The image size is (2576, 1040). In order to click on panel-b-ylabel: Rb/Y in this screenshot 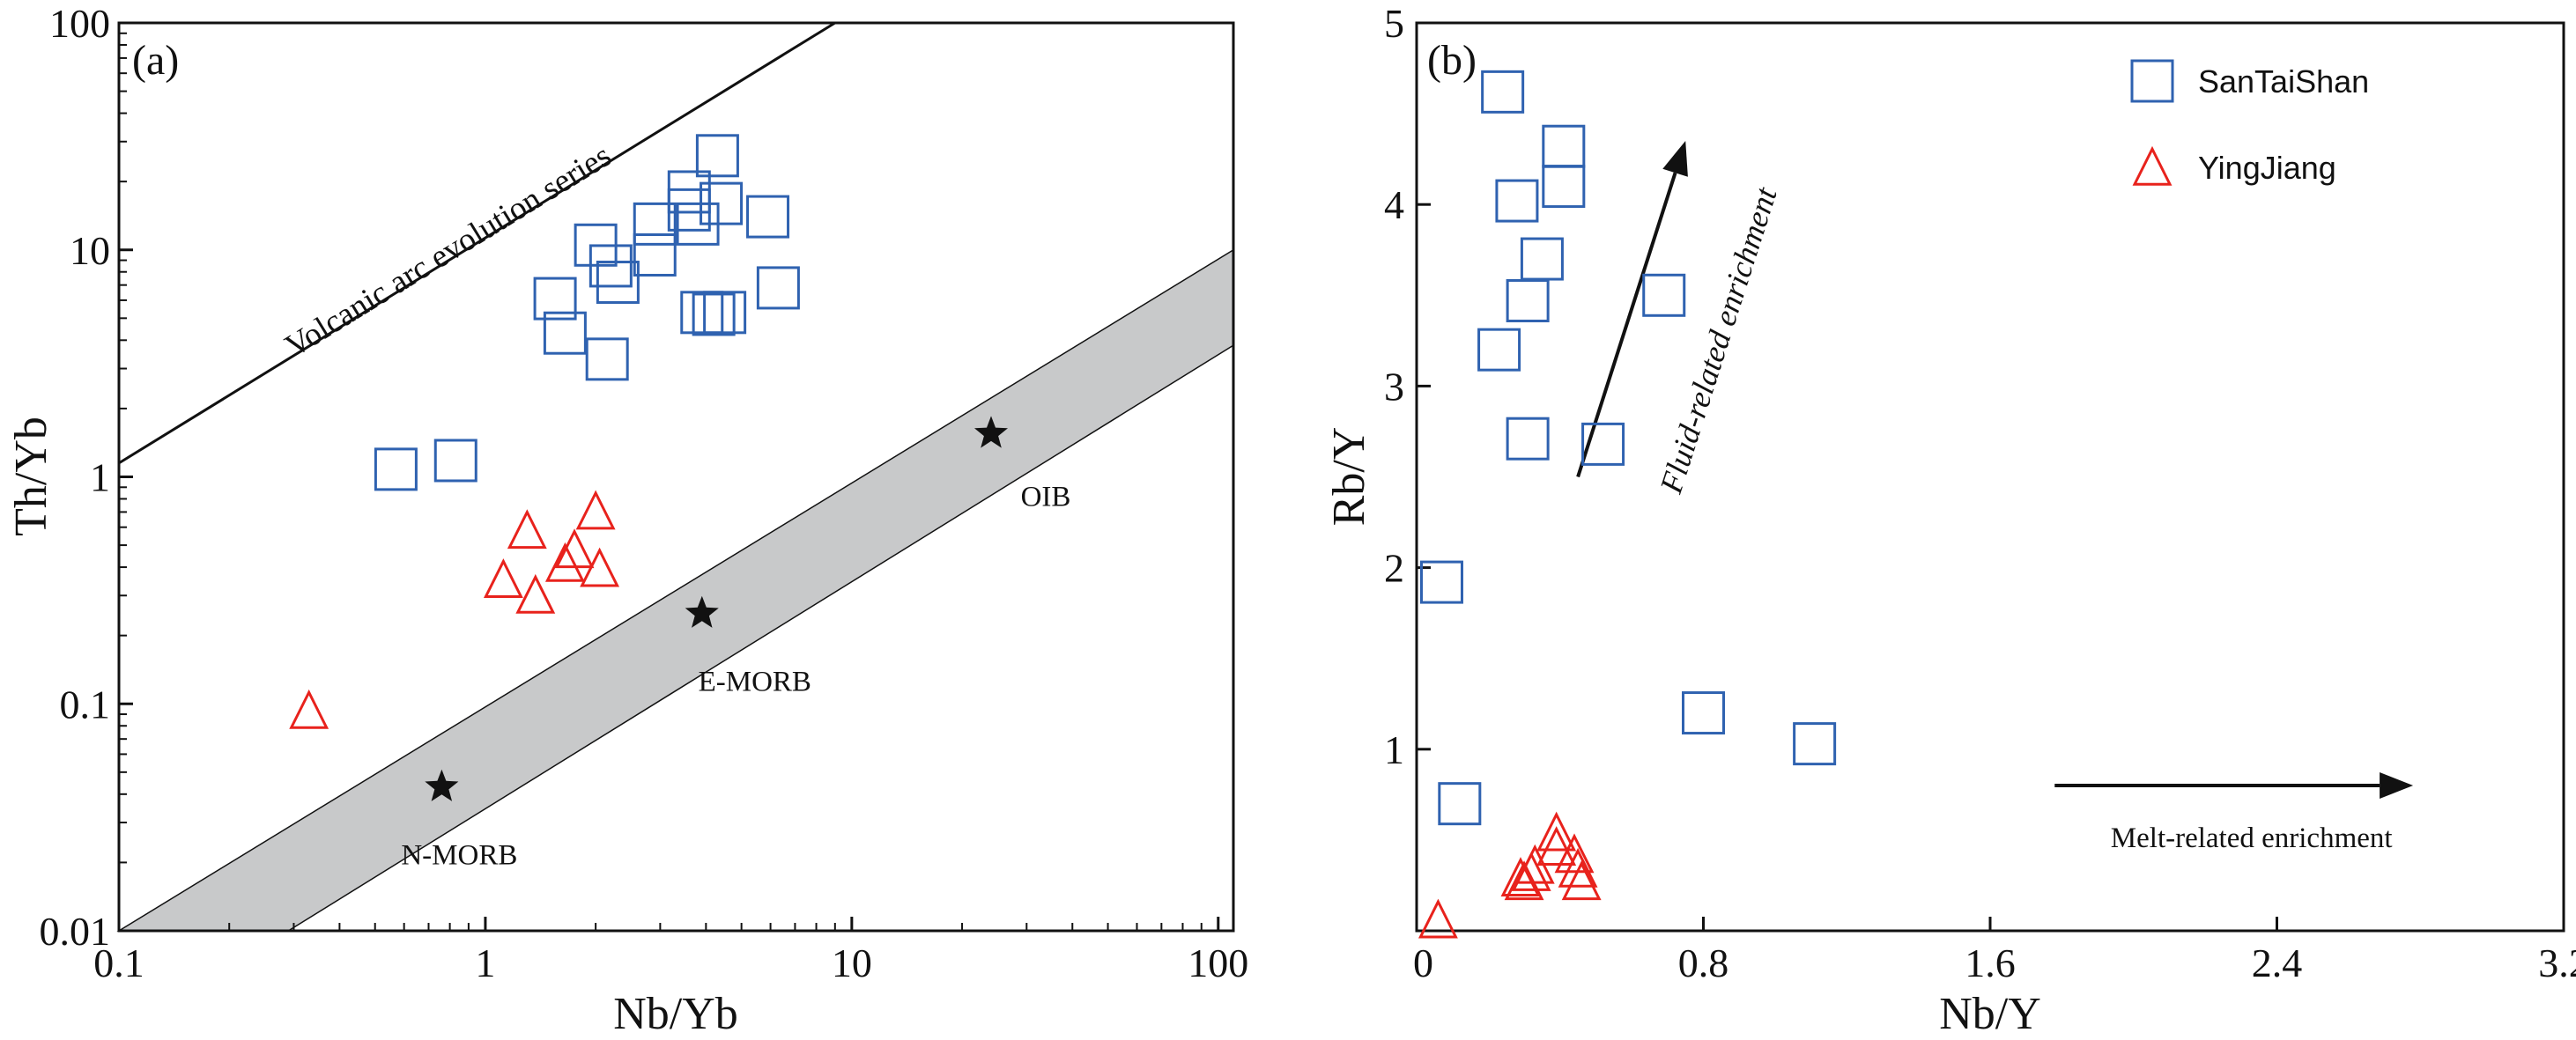, I will do `click(1349, 477)`.